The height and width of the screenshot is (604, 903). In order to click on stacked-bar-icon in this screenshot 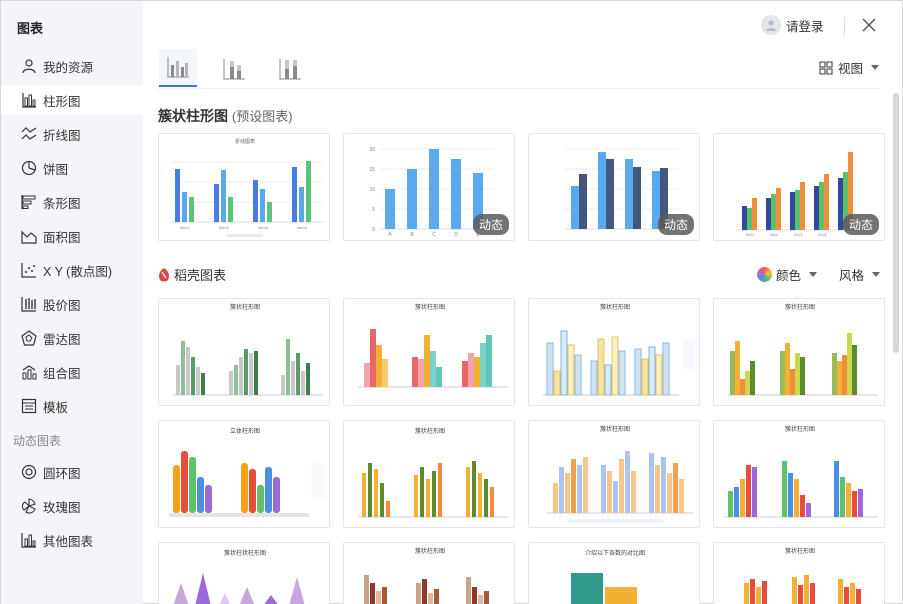, I will do `click(234, 69)`.